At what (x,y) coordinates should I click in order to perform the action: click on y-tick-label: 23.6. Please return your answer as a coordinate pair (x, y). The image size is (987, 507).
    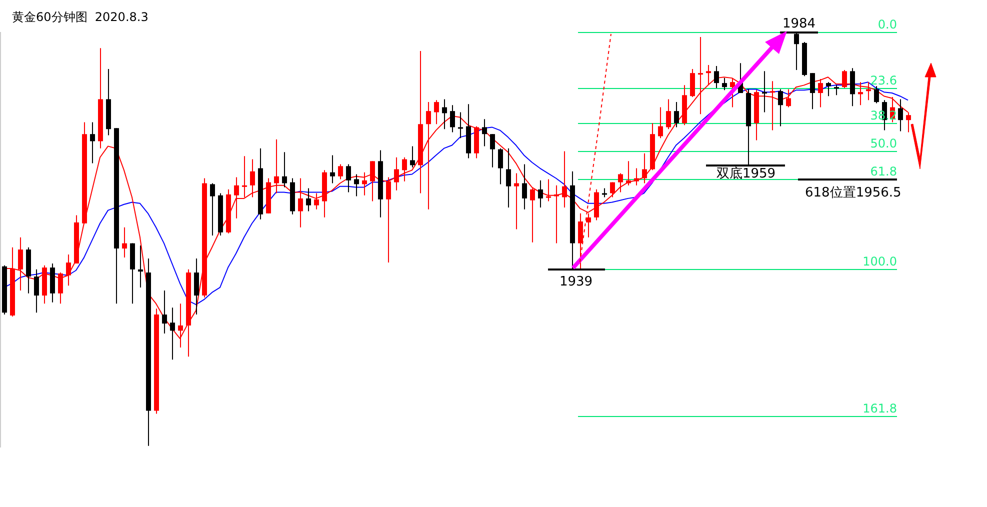
    Looking at the image, I should click on (883, 81).